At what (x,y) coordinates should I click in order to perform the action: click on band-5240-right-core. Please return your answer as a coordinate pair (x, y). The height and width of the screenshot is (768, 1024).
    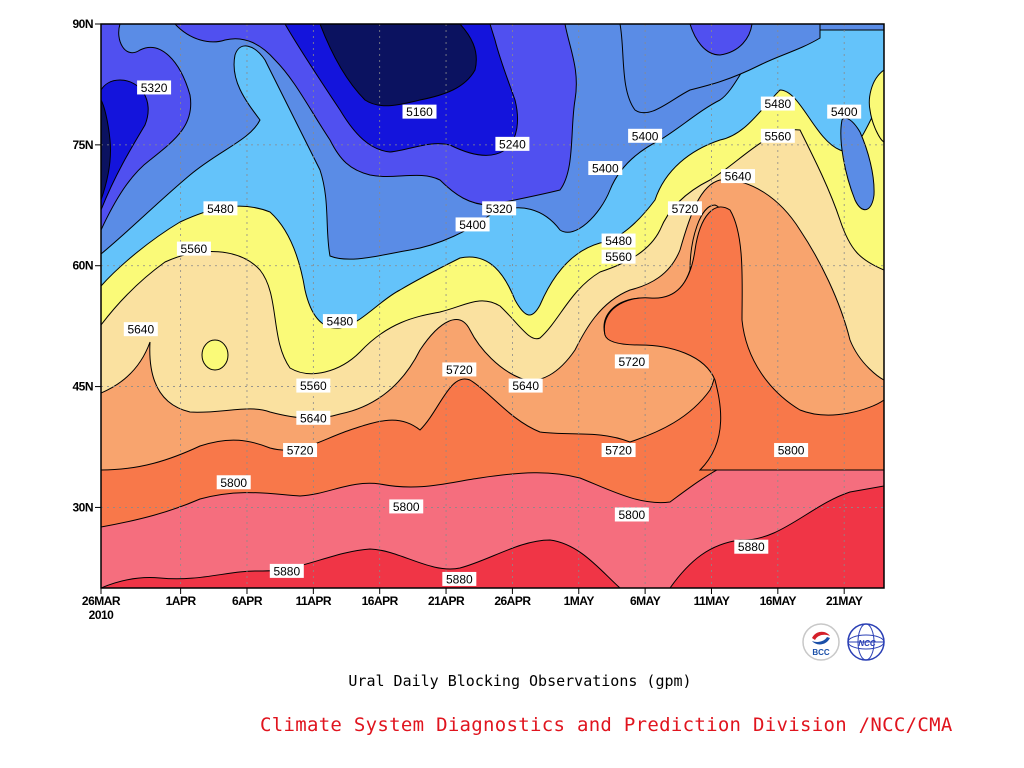
    Looking at the image, I should click on (721, 40).